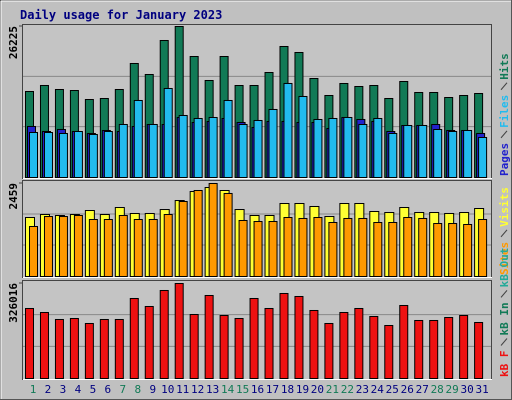 The width and height of the screenshot is (512, 400). I want to click on x-tick-label: 27, so click(422, 389).